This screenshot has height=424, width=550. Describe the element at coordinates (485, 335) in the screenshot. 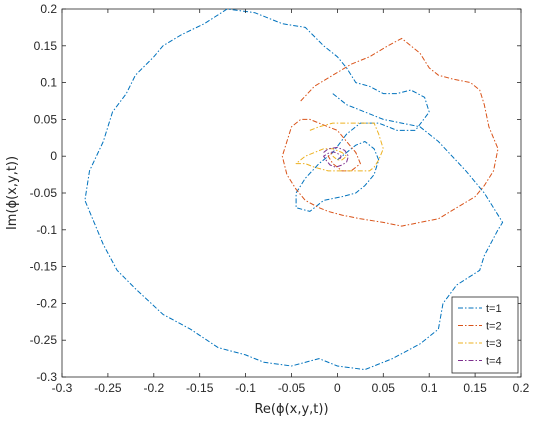

I see `legend: t=1 t=2 t=3 t=4` at that location.